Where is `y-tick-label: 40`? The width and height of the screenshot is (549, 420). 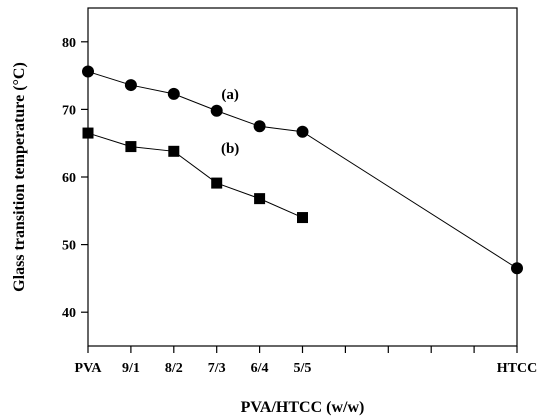 y-tick-label: 40 is located at coordinates (69, 313).